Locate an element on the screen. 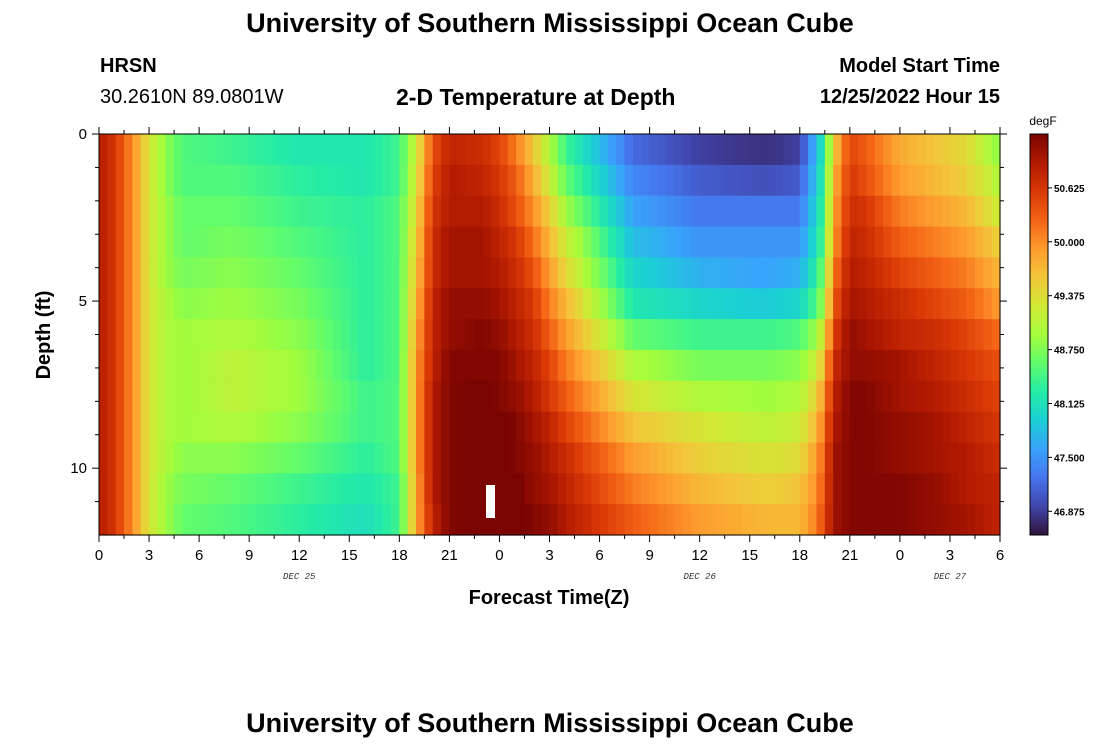 Image resolution: width=1100 pixels, height=750 pixels. colorbar-tick-label: 50.625 is located at coordinates (1069, 189).